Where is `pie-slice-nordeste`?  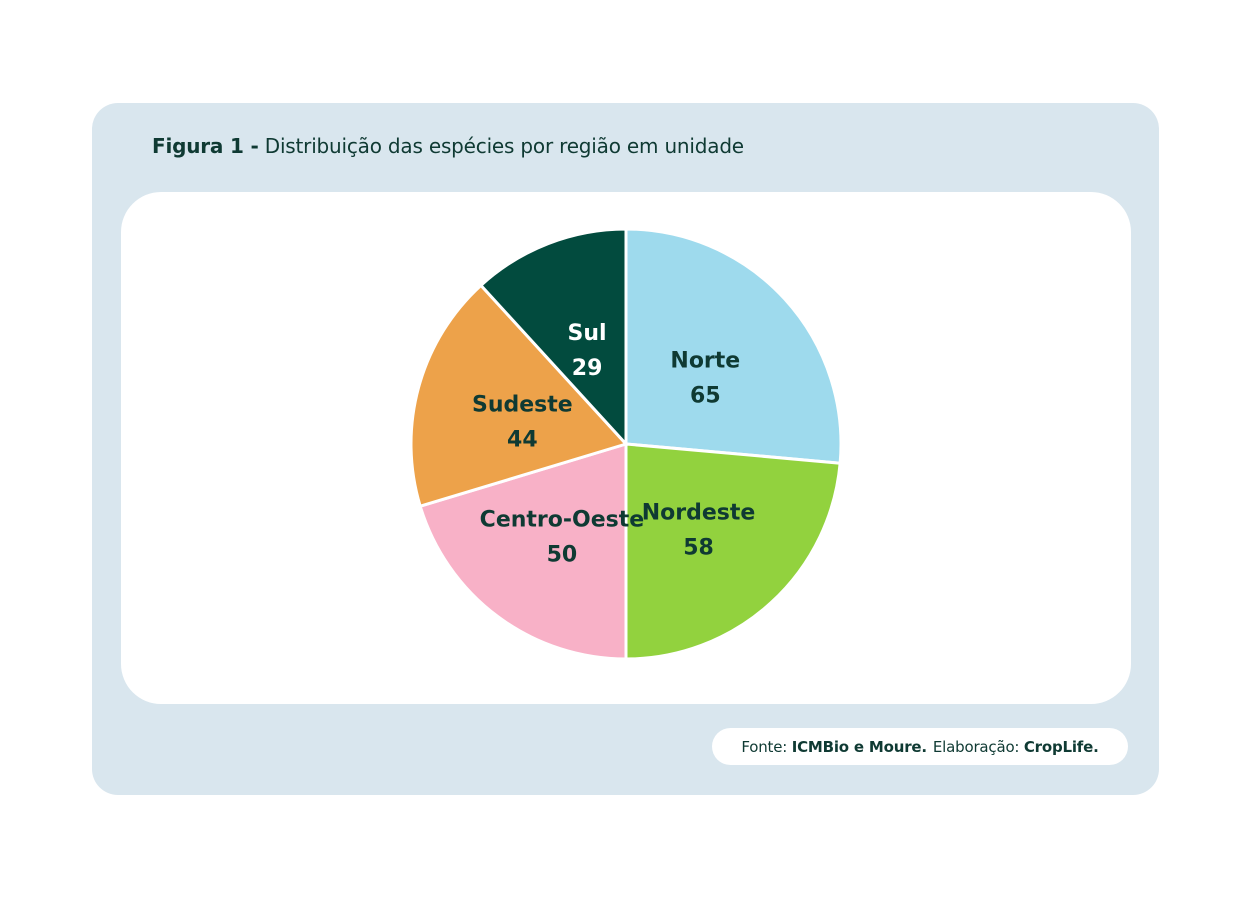 pie-slice-nordeste is located at coordinates (733, 551).